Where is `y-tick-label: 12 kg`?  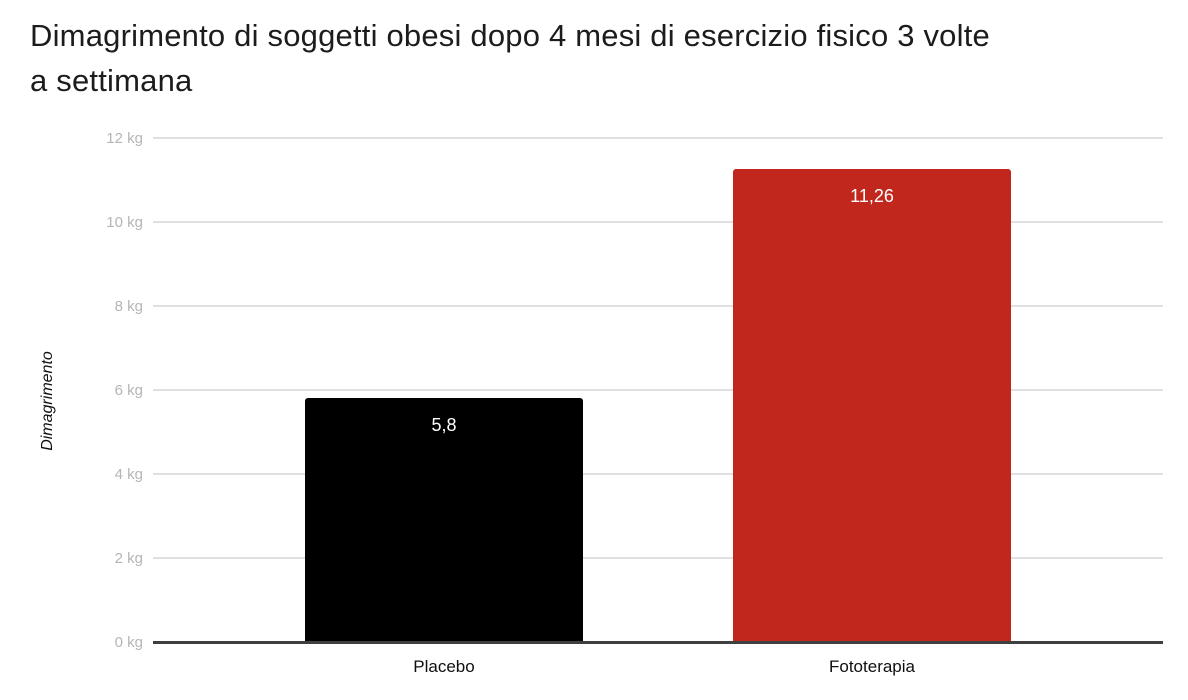 y-tick-label: 12 kg is located at coordinates (124, 138).